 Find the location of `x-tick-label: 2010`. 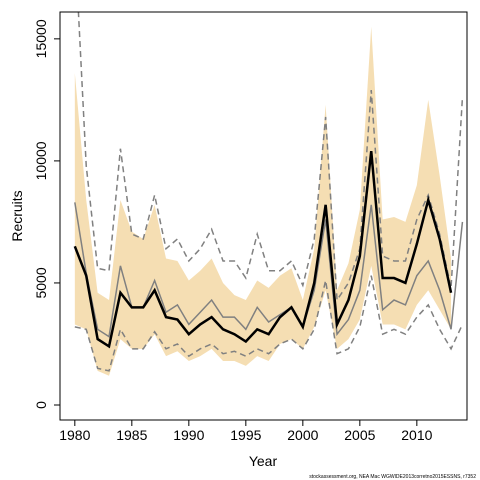

x-tick-label: 2010 is located at coordinates (416, 435).